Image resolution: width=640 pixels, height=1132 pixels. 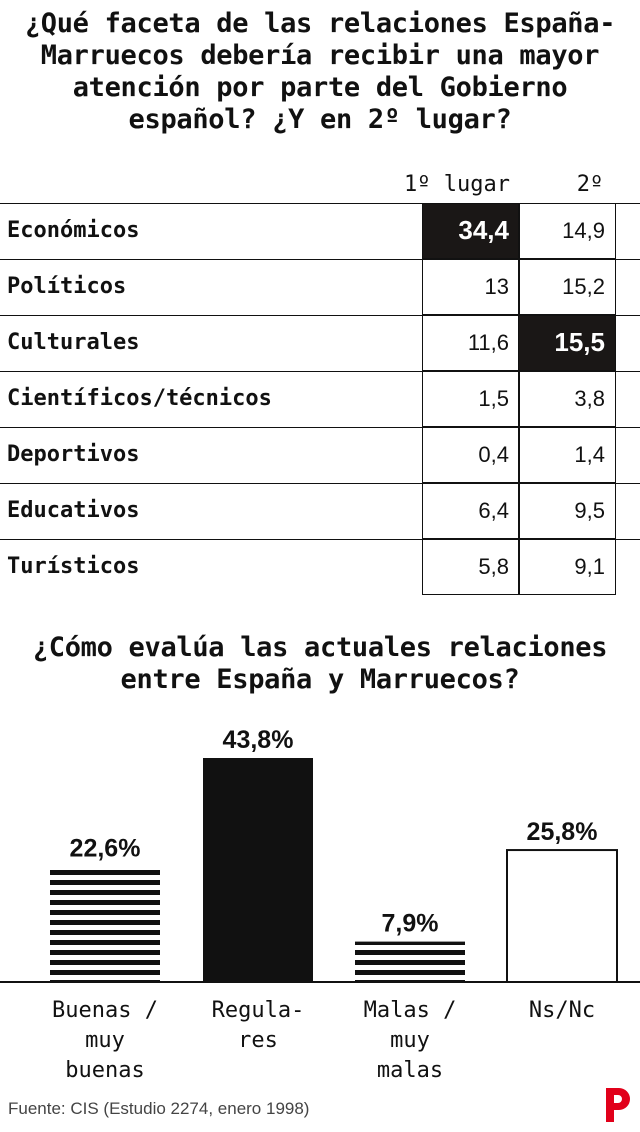 What do you see at coordinates (410, 1010) in the screenshot?
I see `category-label-line: Malas /` at bounding box center [410, 1010].